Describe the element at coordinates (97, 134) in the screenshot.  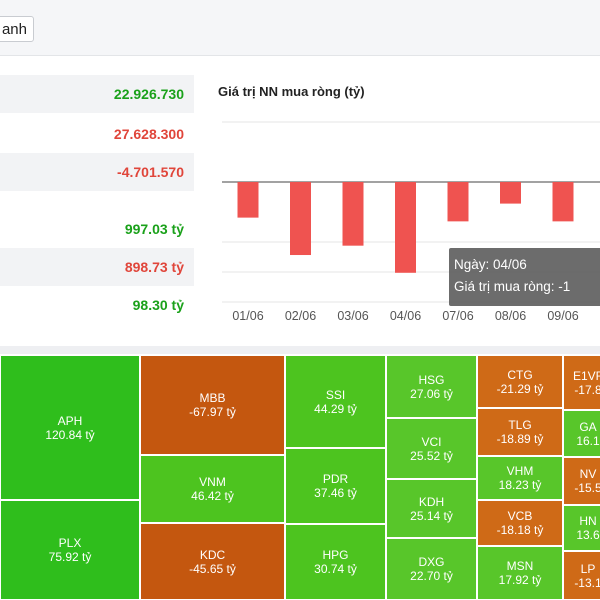
I see `stat-row: 27.628.300` at that location.